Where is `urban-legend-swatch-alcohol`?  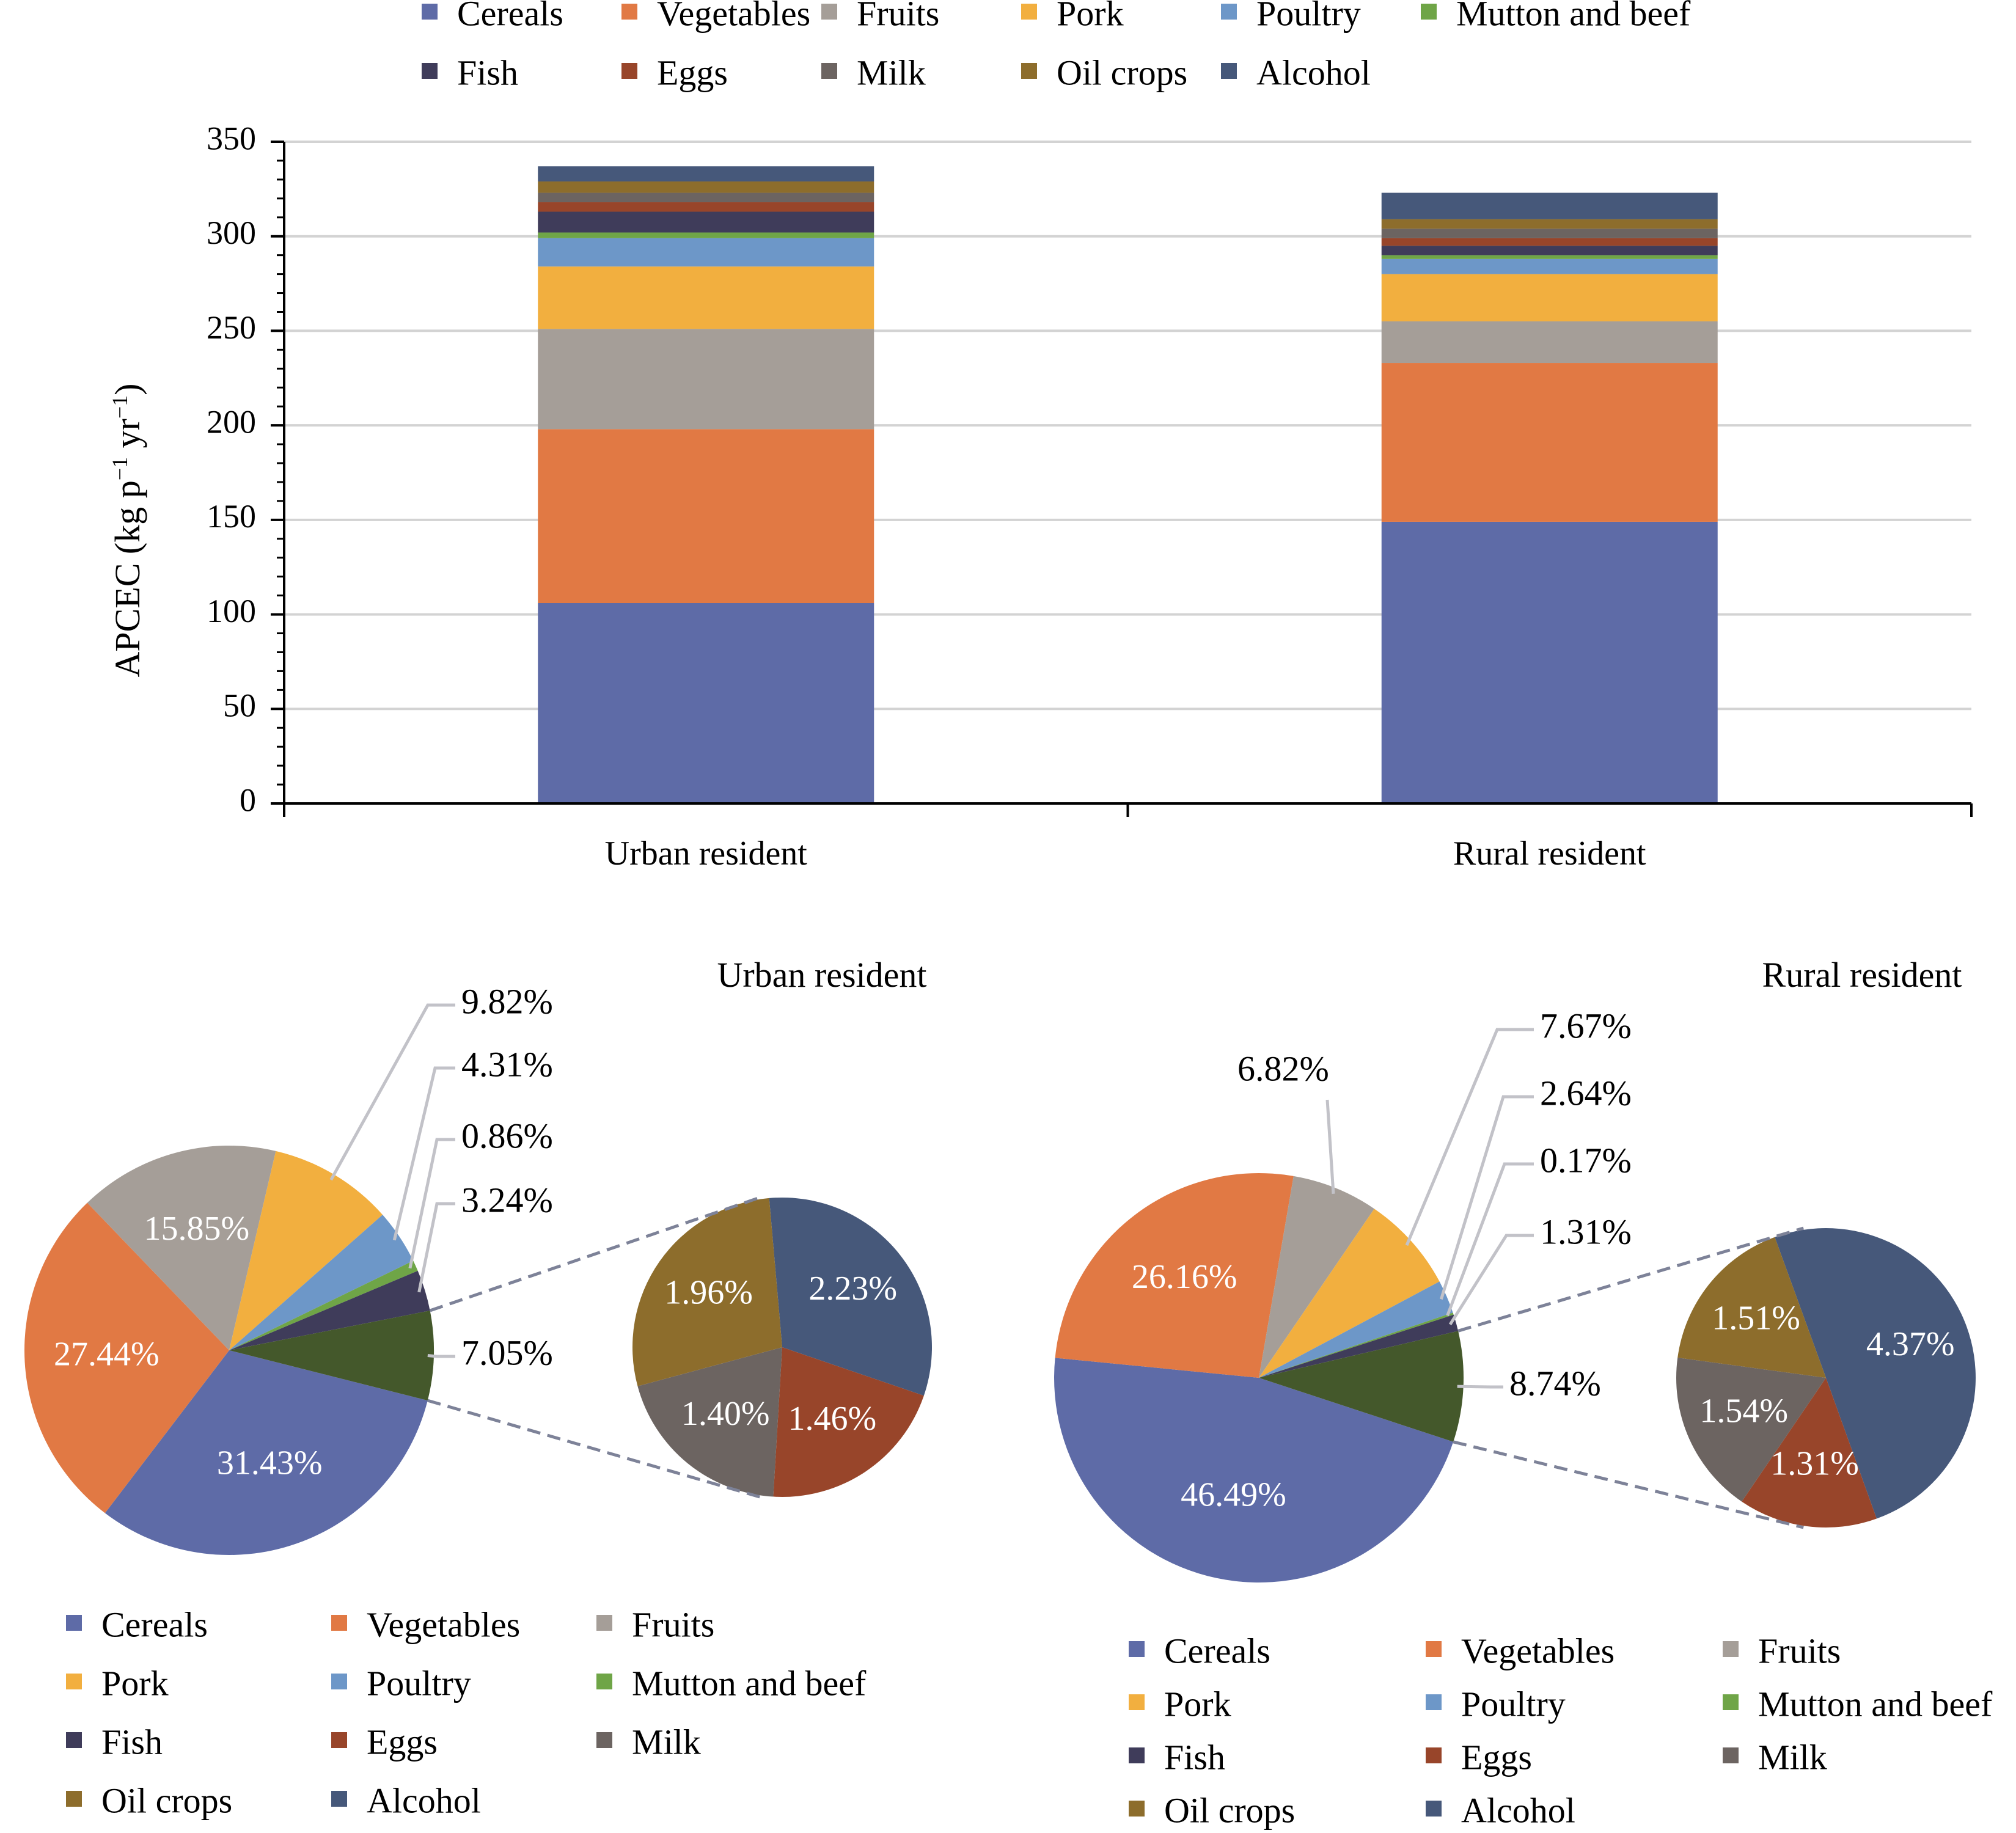 urban-legend-swatch-alcohol is located at coordinates (339, 1799).